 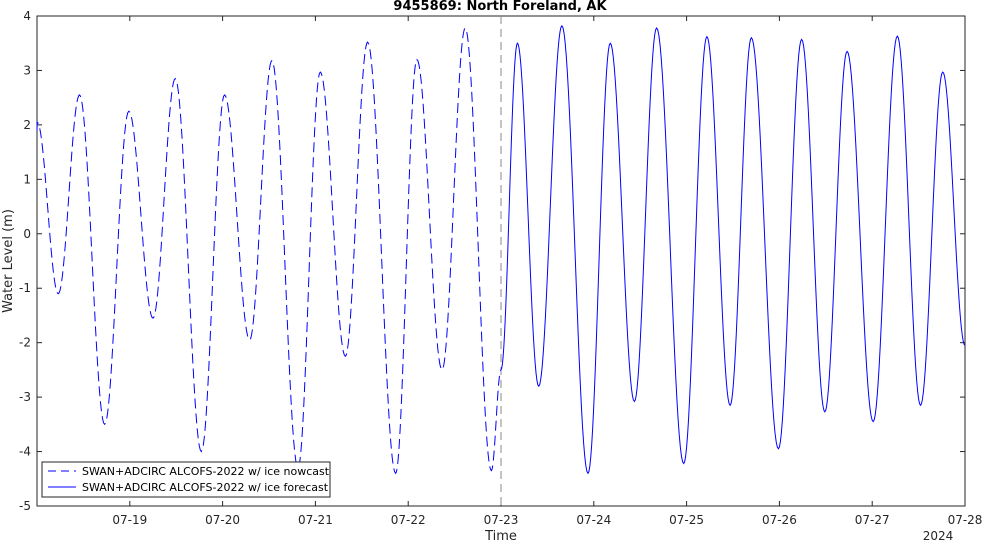 What do you see at coordinates (315, 520) in the screenshot?
I see `x-tick-label: 07-21` at bounding box center [315, 520].